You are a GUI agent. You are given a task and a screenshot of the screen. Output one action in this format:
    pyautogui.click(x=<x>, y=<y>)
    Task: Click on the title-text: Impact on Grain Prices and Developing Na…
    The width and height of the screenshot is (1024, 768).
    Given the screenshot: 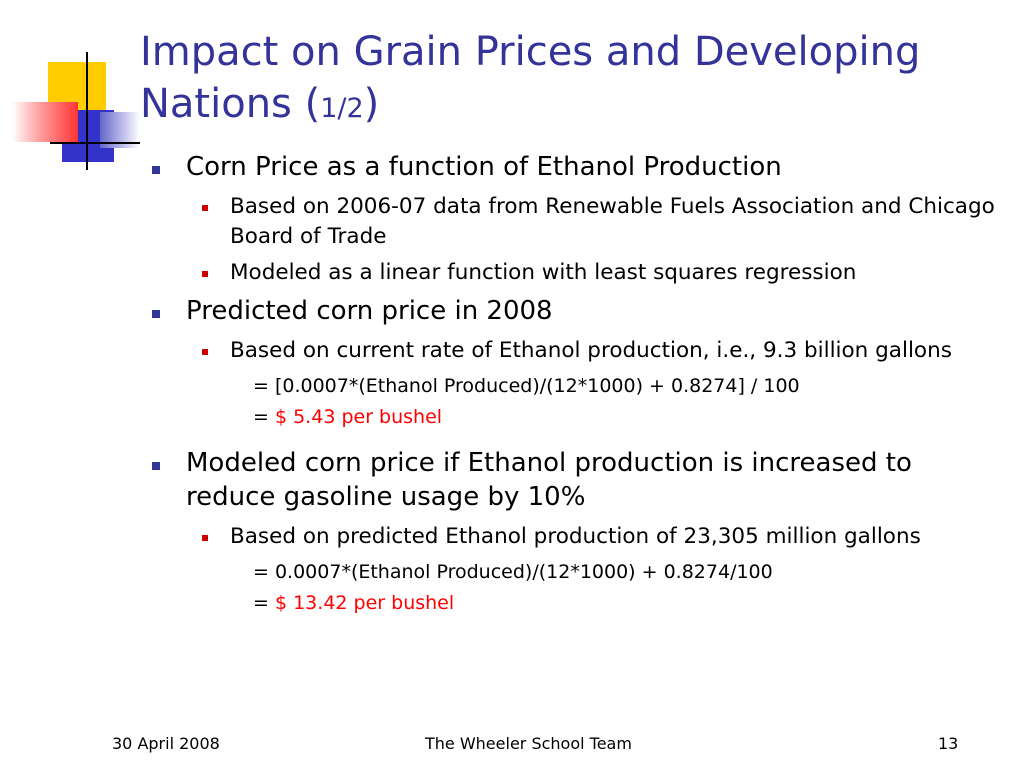 What is the action you would take?
    pyautogui.click(x=530, y=78)
    